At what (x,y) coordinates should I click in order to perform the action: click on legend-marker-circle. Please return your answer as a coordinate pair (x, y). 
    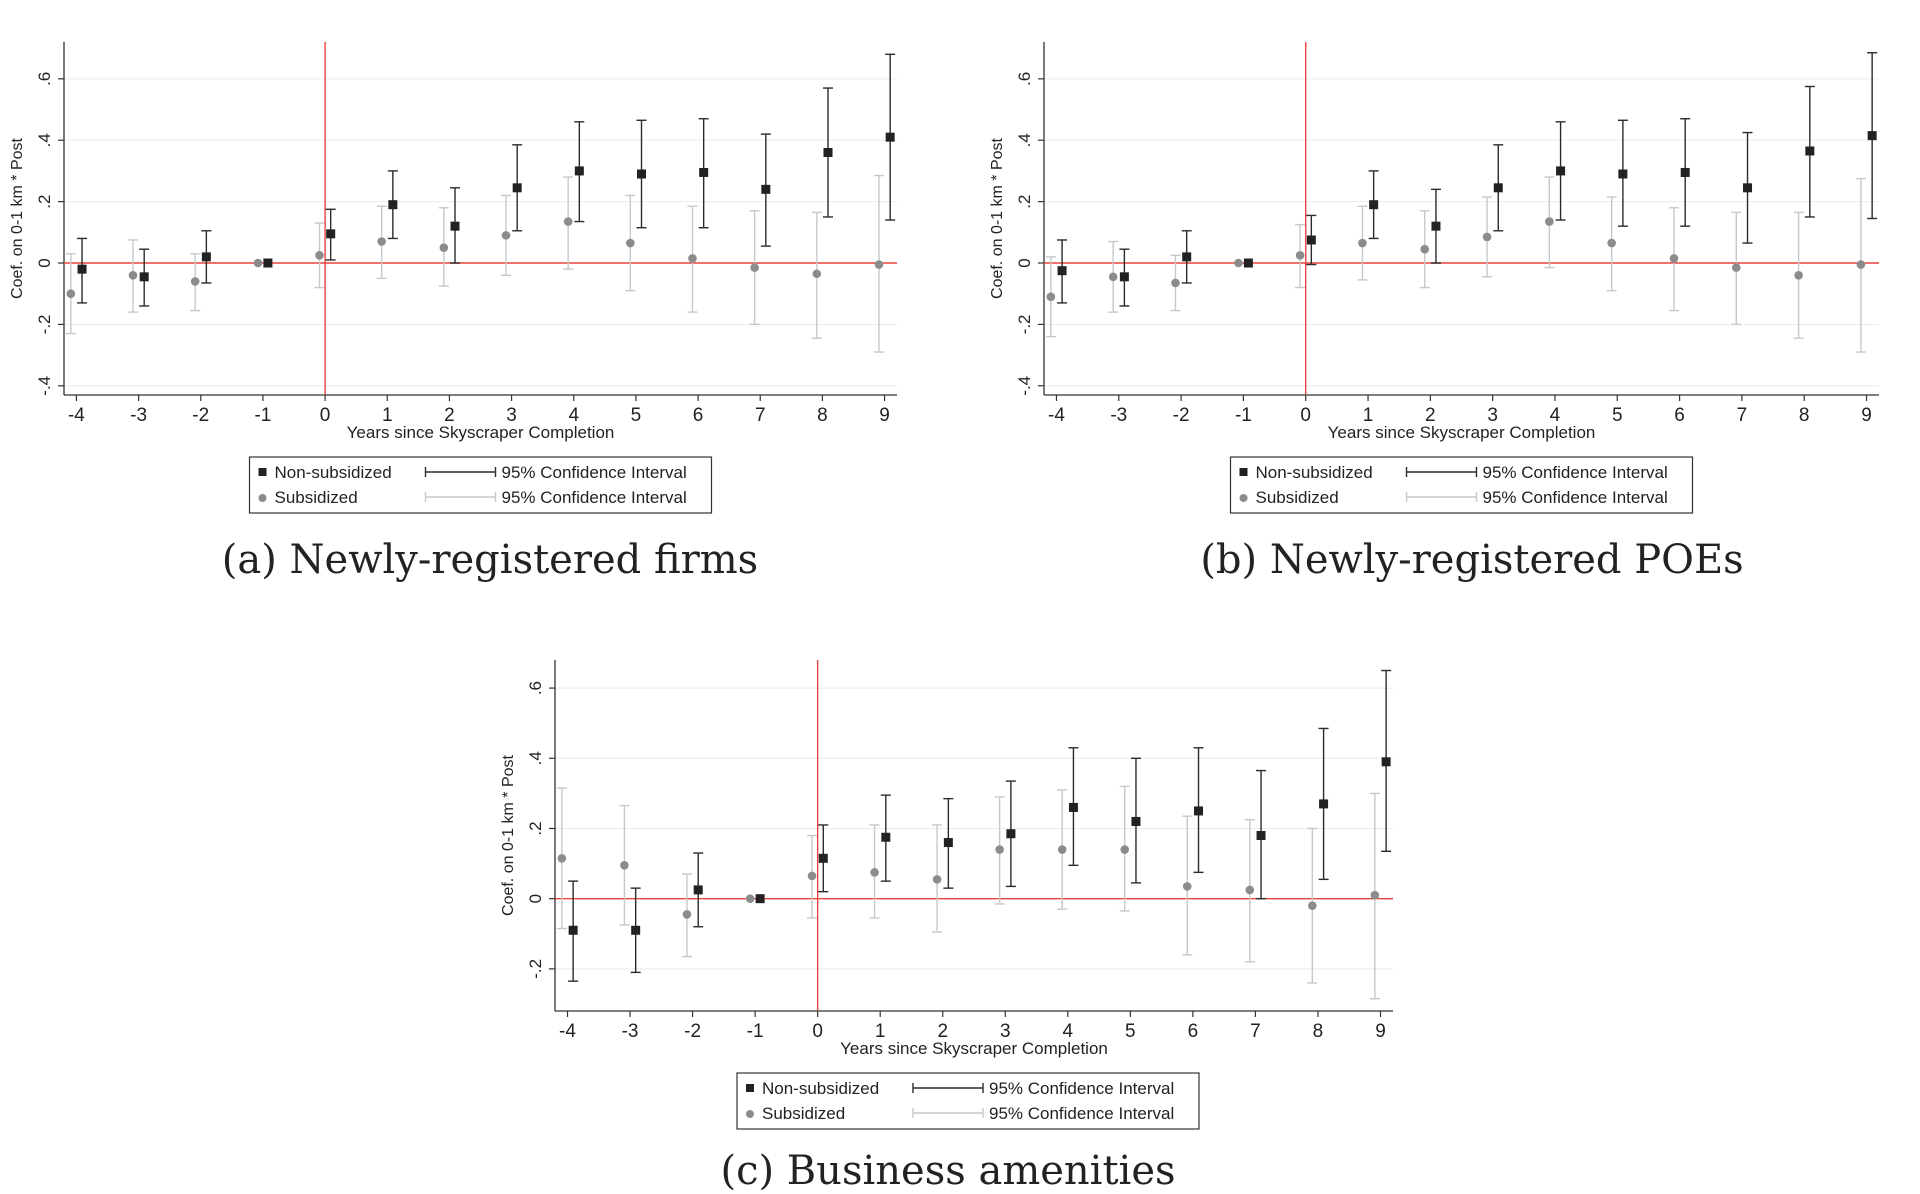
    Looking at the image, I should click on (750, 1114).